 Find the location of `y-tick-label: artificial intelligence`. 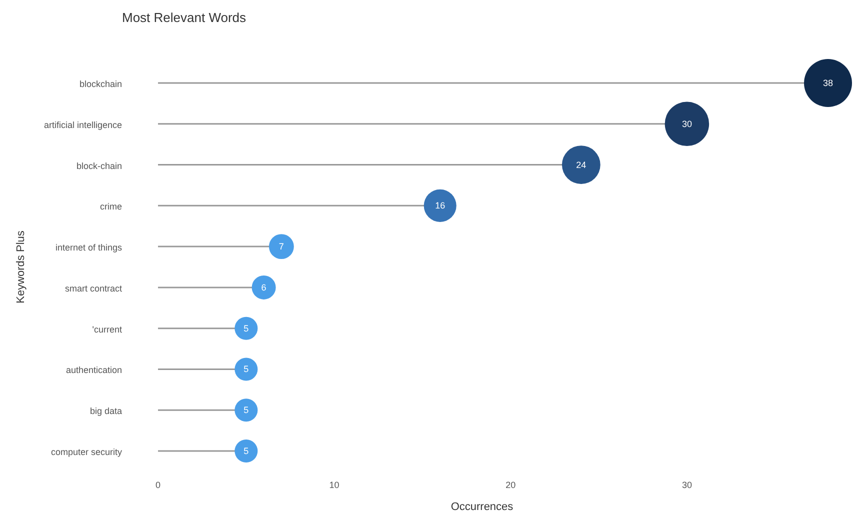

y-tick-label: artificial intelligence is located at coordinates (83, 125).